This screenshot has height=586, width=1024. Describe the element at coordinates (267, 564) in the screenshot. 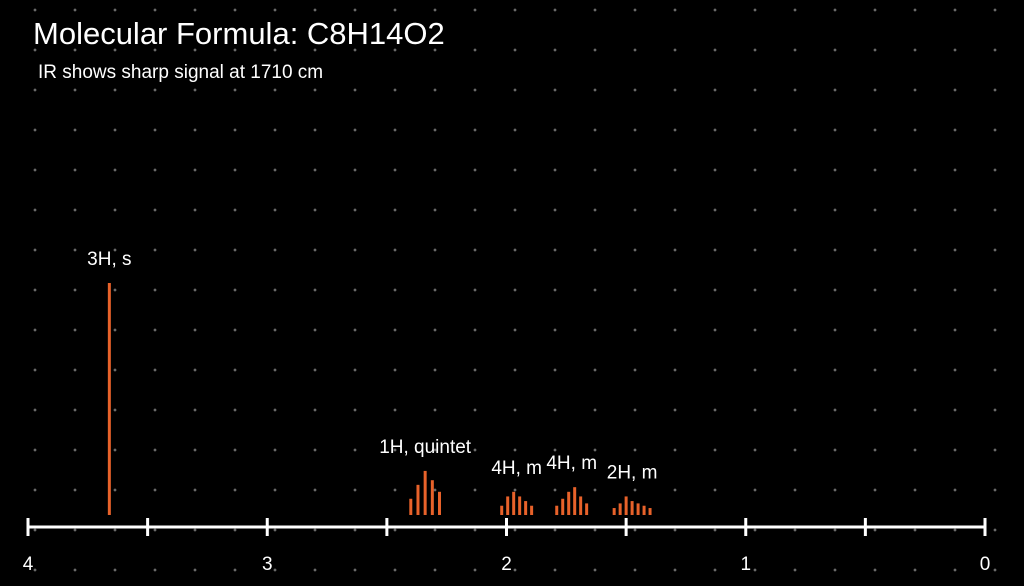

I see `x-tick-label: 3` at that location.